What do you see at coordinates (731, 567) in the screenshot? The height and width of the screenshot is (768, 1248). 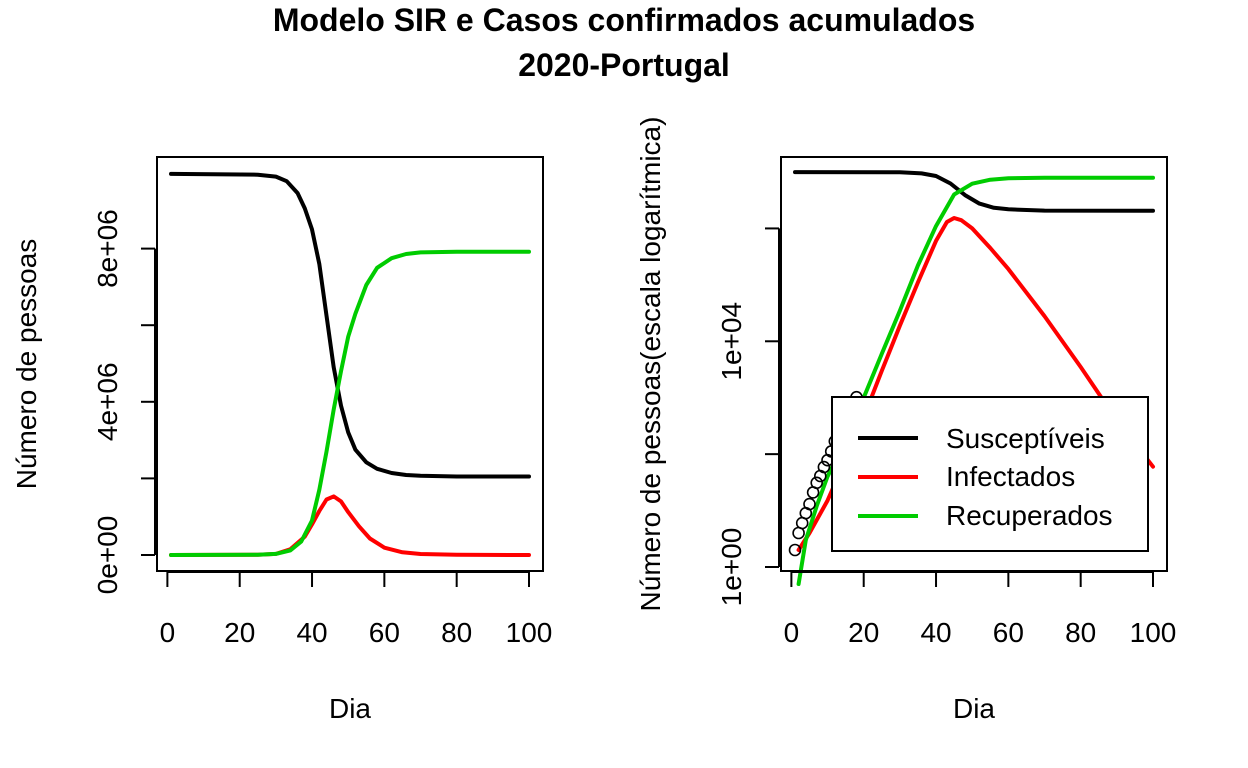 I see `y-tick-label: 1e+00` at bounding box center [731, 567].